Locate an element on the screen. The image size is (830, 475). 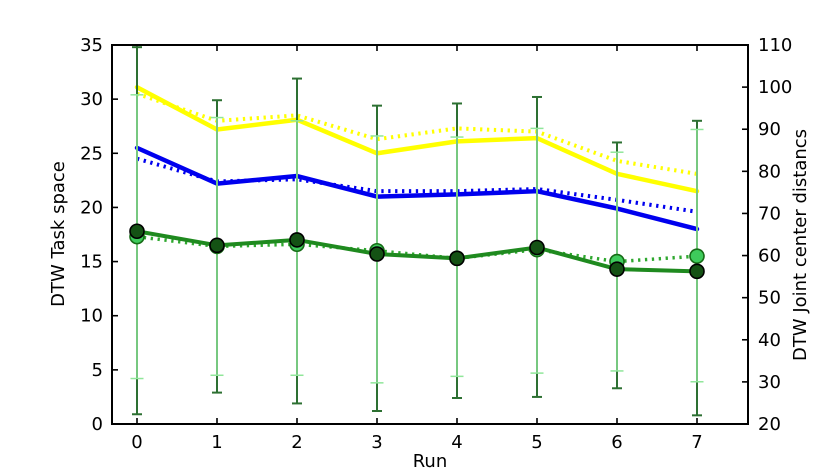
y-axis-label-left: DTW Task space is located at coordinates (58, 234).